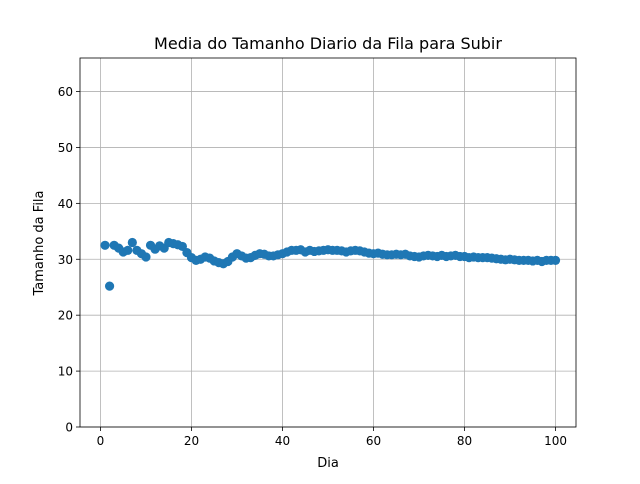 This screenshot has height=484, width=640. Describe the element at coordinates (332, 437) in the screenshot. I see `x-axis-ticks: 0 20 40 60 80 100` at that location.